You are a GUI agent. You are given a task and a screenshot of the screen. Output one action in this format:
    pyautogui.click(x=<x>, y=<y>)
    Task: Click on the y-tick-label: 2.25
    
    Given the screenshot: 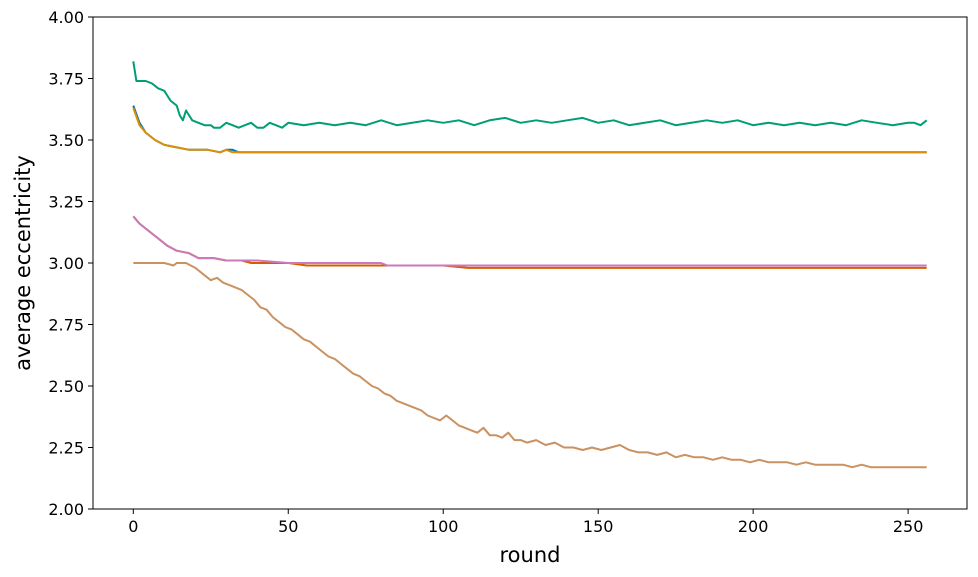 What is the action you would take?
    pyautogui.click(x=66, y=448)
    